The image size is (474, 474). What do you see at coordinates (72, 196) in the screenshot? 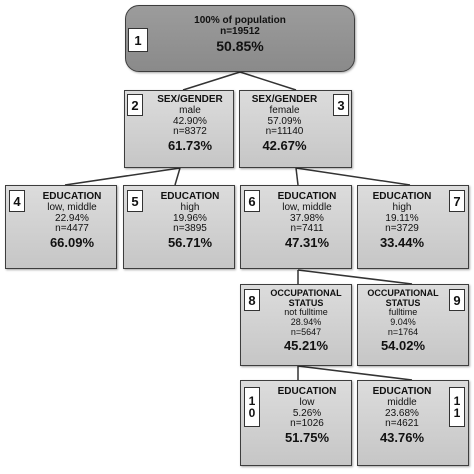
I see `node-4-title: EDUCATION` at bounding box center [72, 196].